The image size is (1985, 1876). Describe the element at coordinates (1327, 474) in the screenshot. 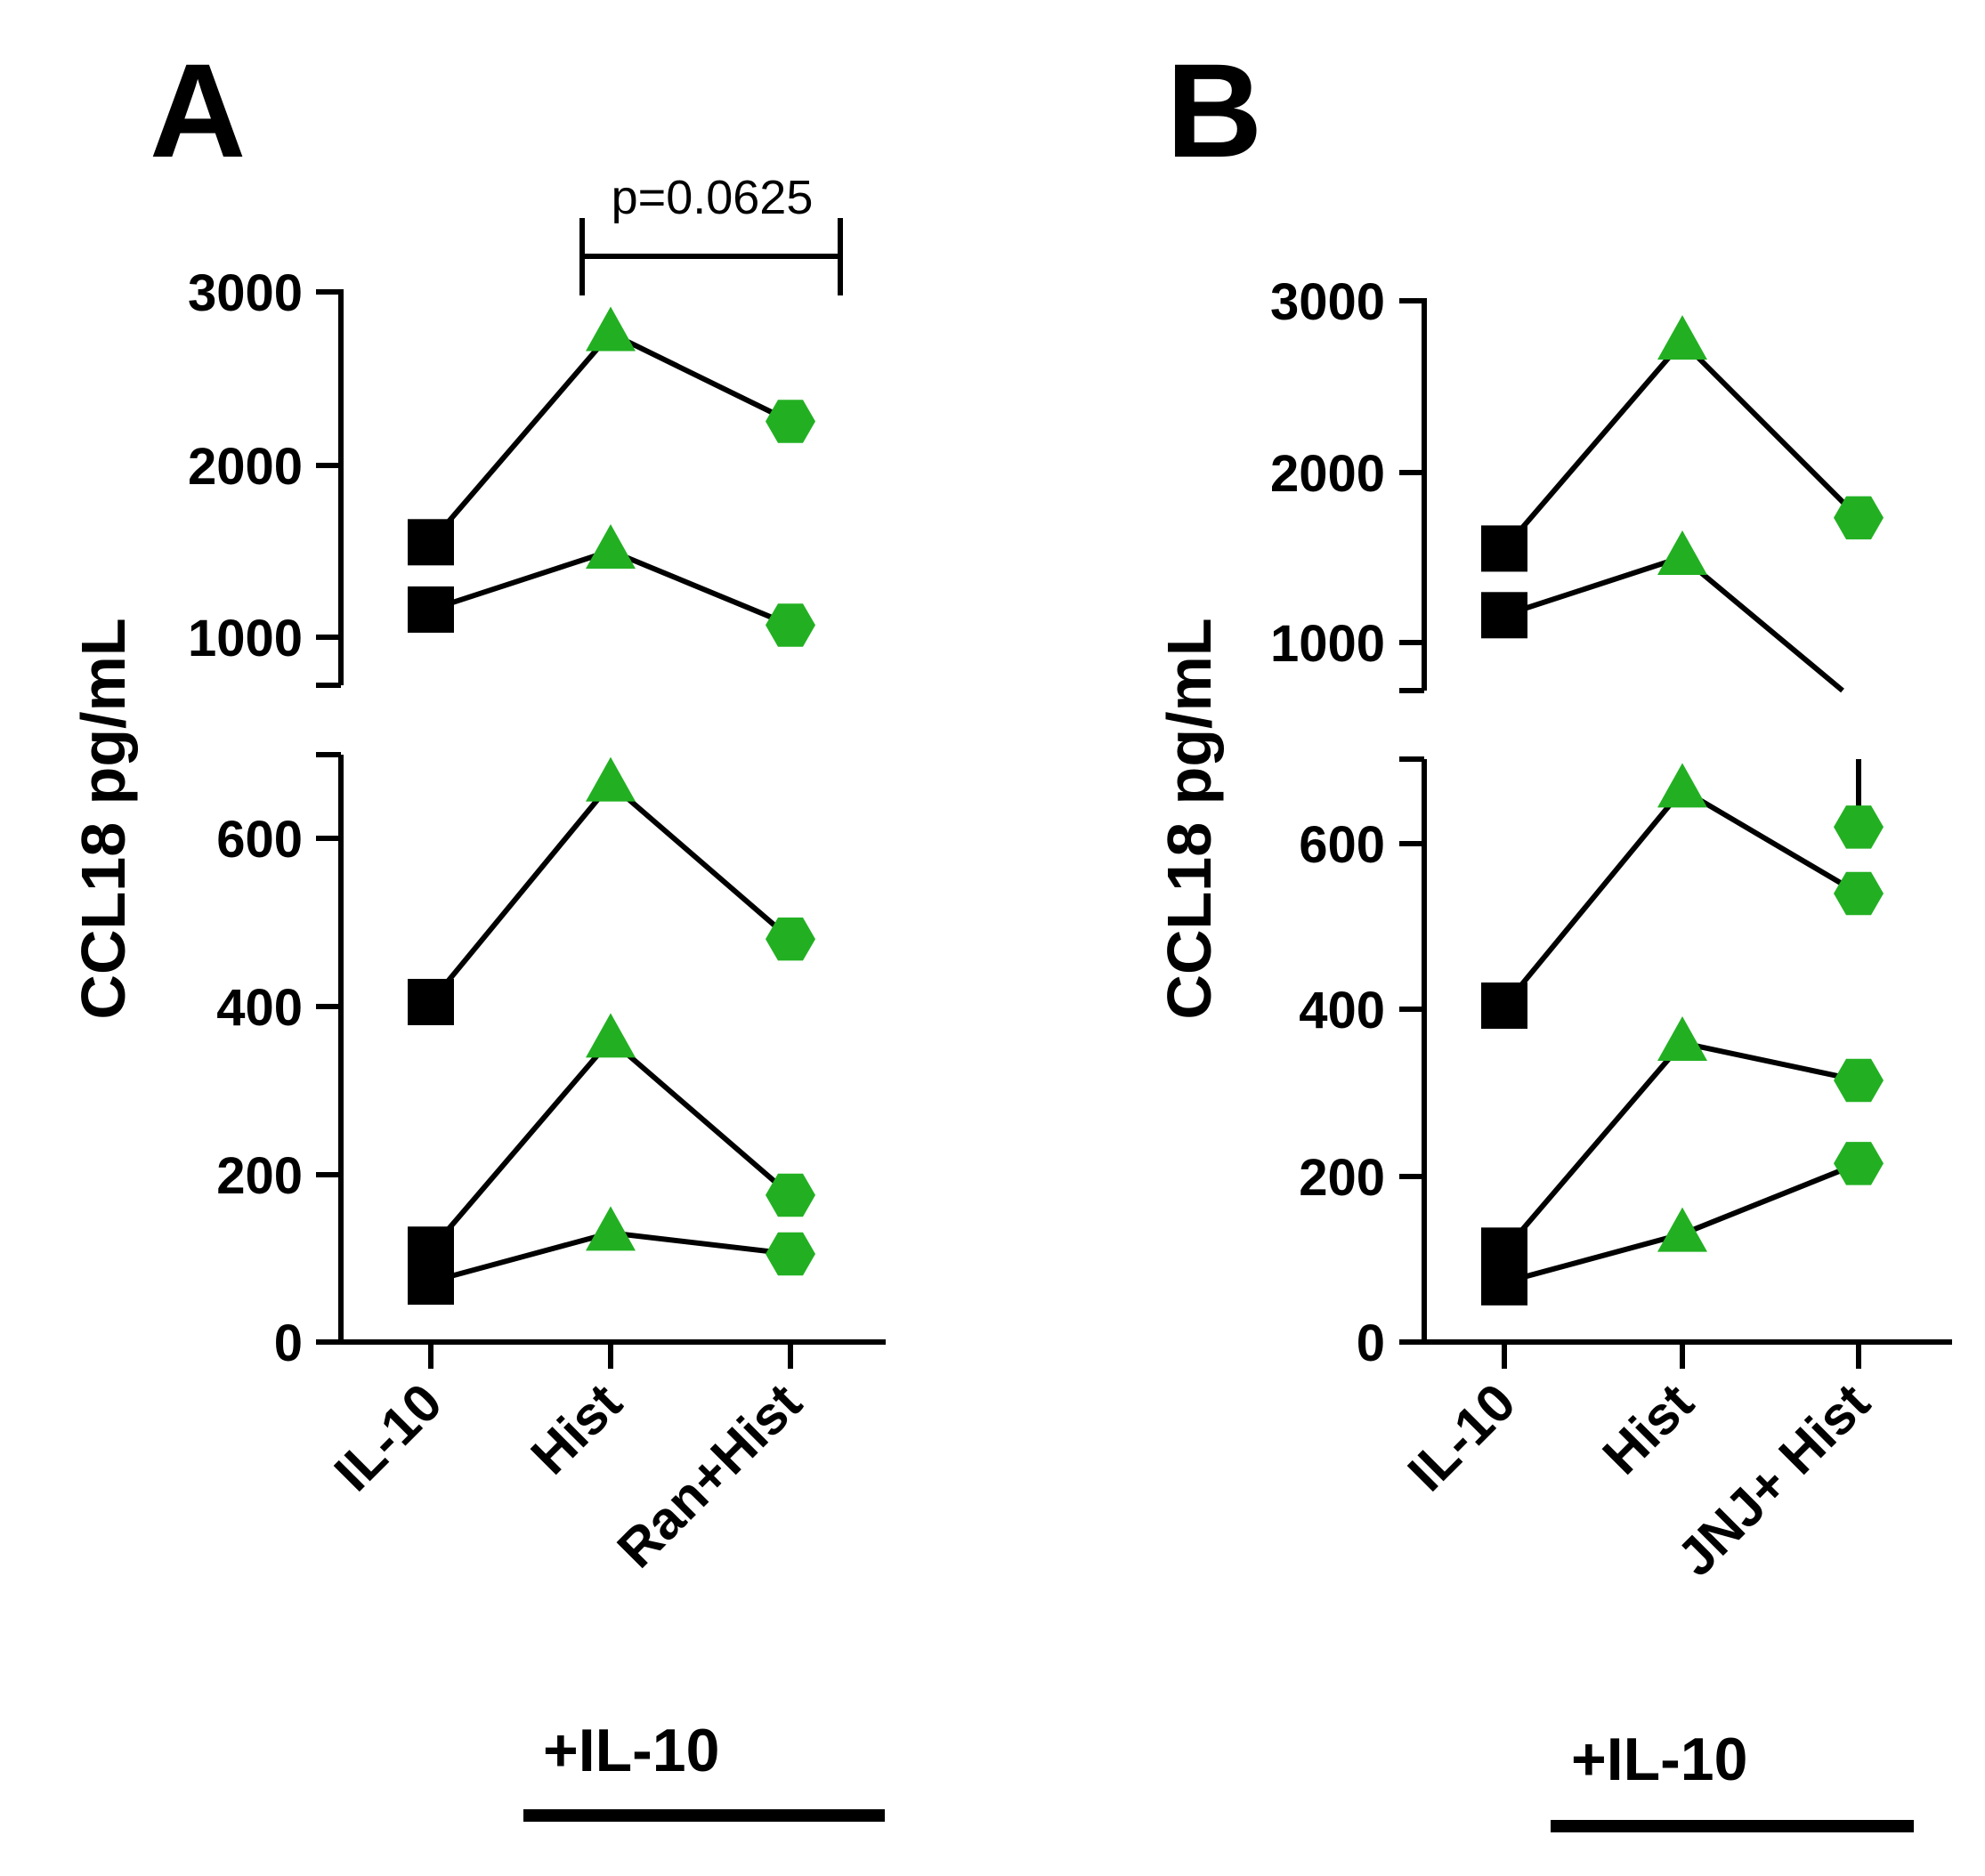

I see `tick-label-2000-b: 2000` at that location.